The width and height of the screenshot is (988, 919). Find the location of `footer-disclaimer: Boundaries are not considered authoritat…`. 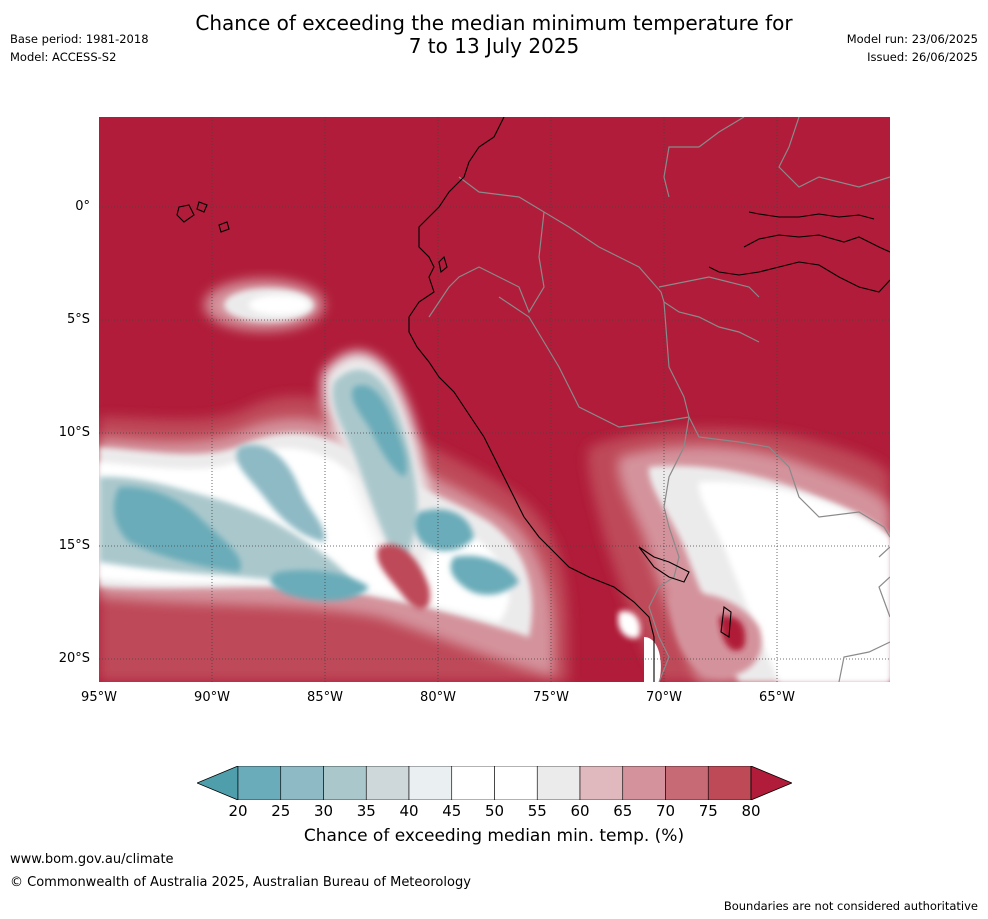

footer-disclaimer: Boundaries are not considered authoritat… is located at coordinates (850, 906).